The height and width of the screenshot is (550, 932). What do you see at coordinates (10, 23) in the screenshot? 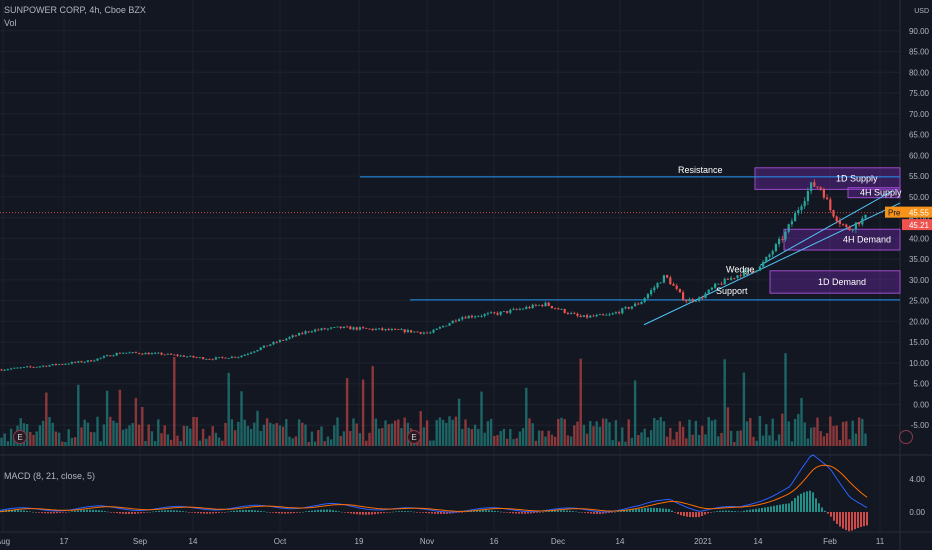
I see `volume-indicator-label: Vol` at bounding box center [10, 23].